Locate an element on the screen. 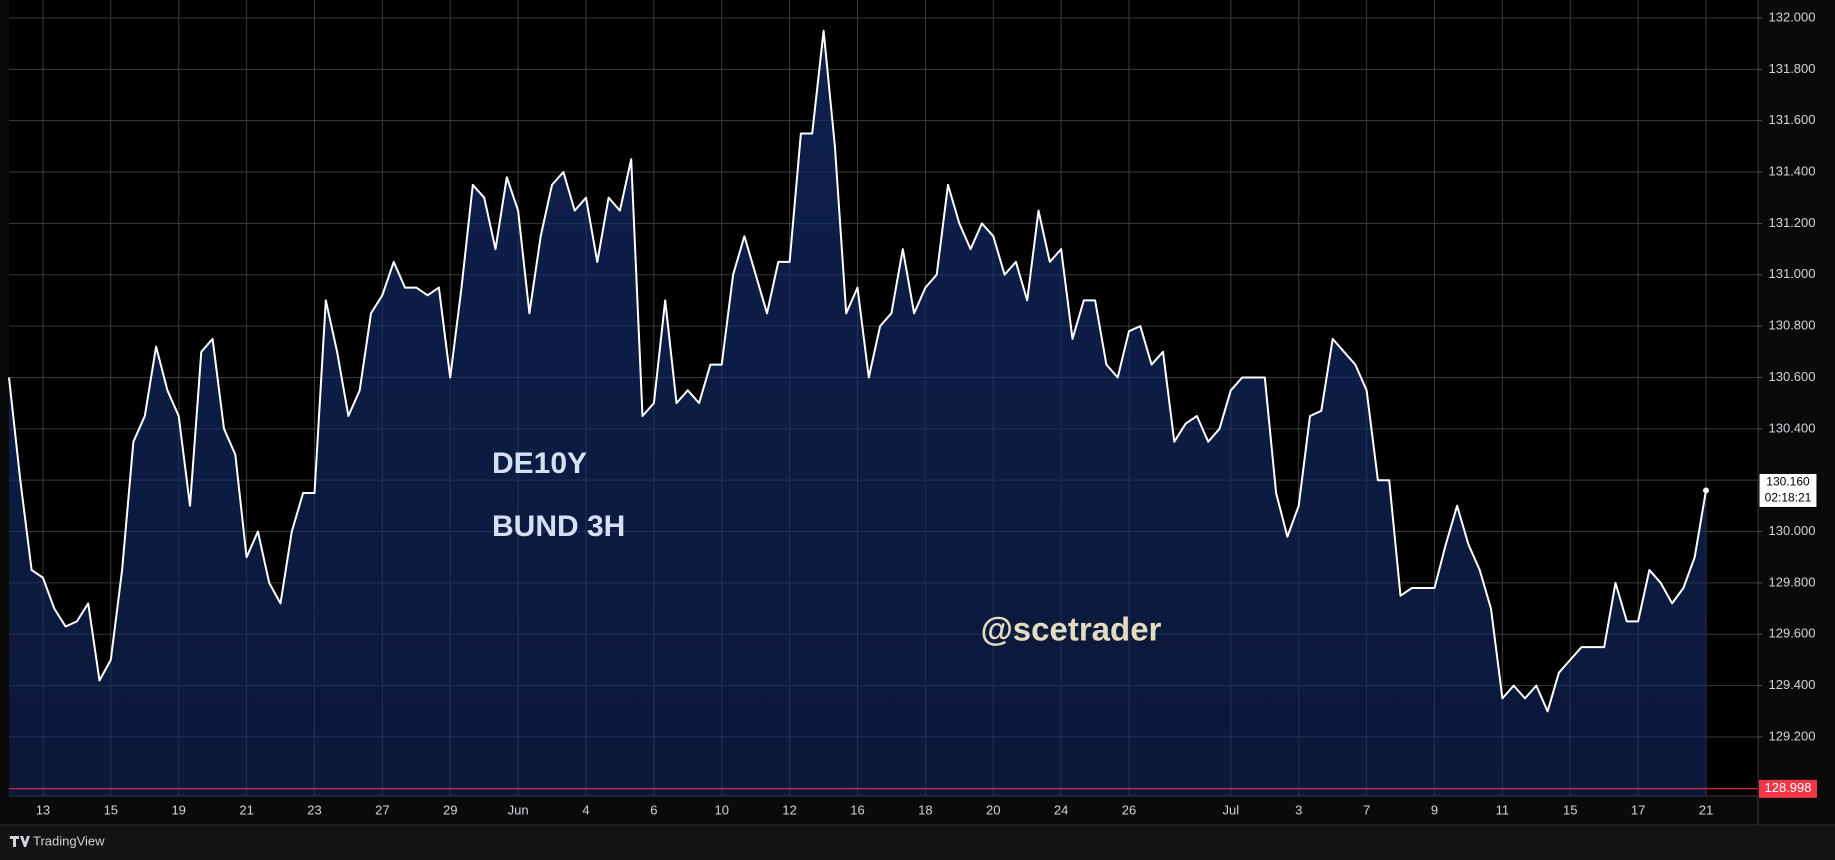 This screenshot has height=860, width=1835. y-tick-label: 130.000 is located at coordinates (1792, 530).